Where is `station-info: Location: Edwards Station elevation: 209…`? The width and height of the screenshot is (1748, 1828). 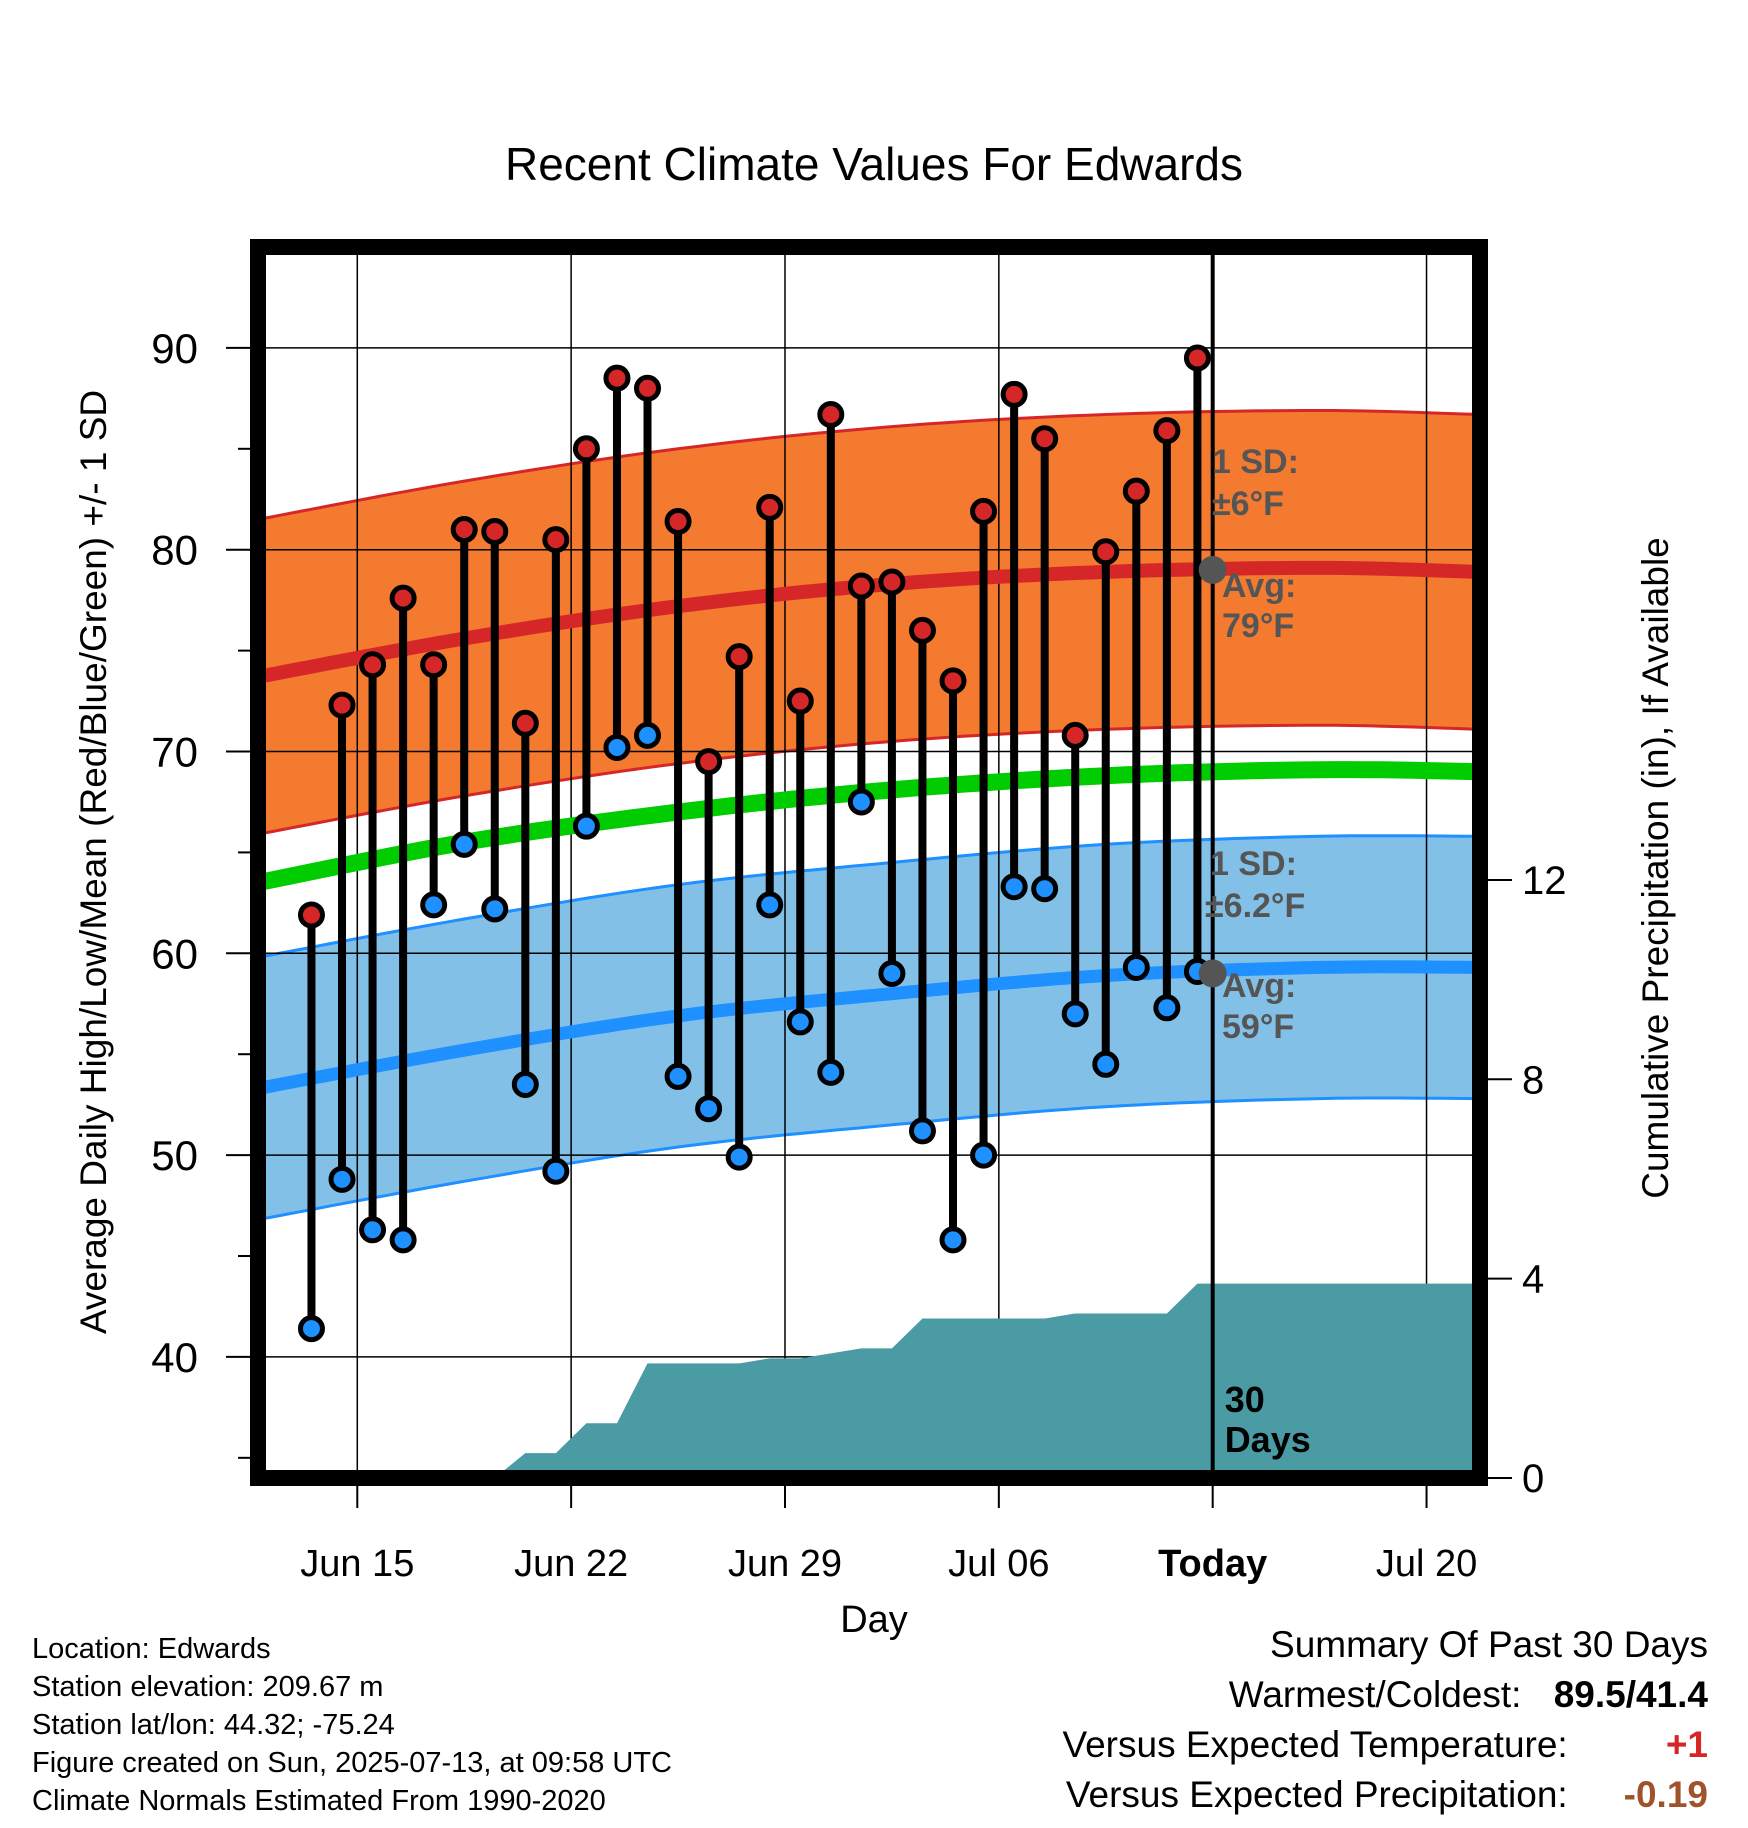 station-info: Location: Edwards Station elevation: 209… is located at coordinates (352, 1725).